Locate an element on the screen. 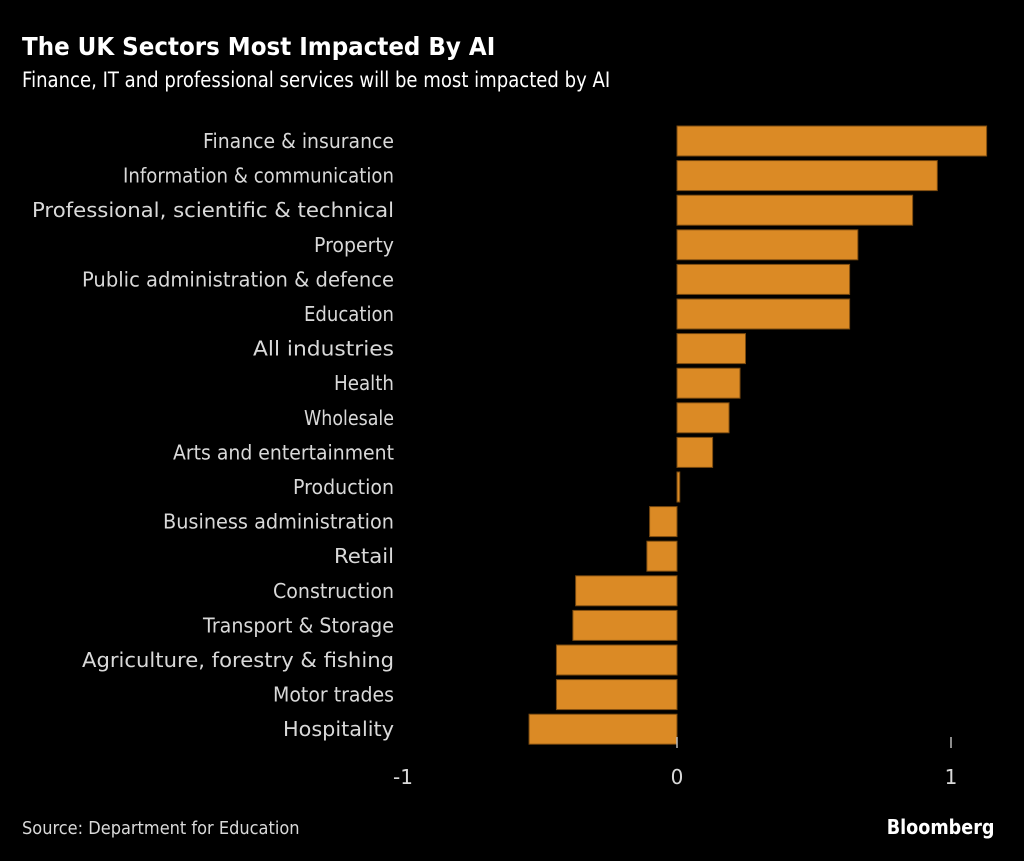  category-label: Hospitality is located at coordinates (338, 729).